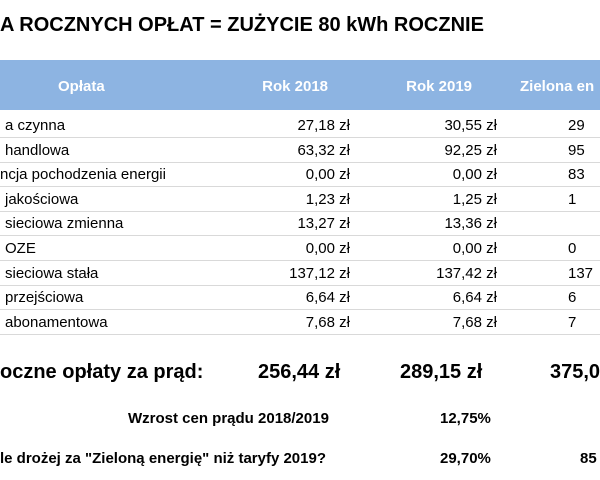 Image resolution: width=600 pixels, height=480 pixels. I want to click on column-header: Rok 2019, so click(439, 86).